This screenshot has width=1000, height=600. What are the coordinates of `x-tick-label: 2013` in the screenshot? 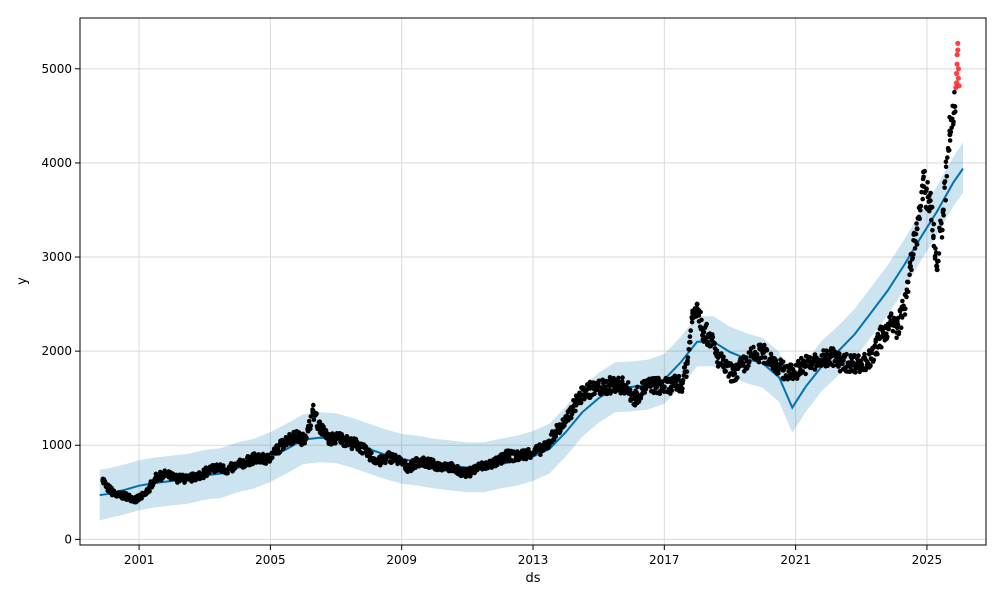 It's located at (533, 560).